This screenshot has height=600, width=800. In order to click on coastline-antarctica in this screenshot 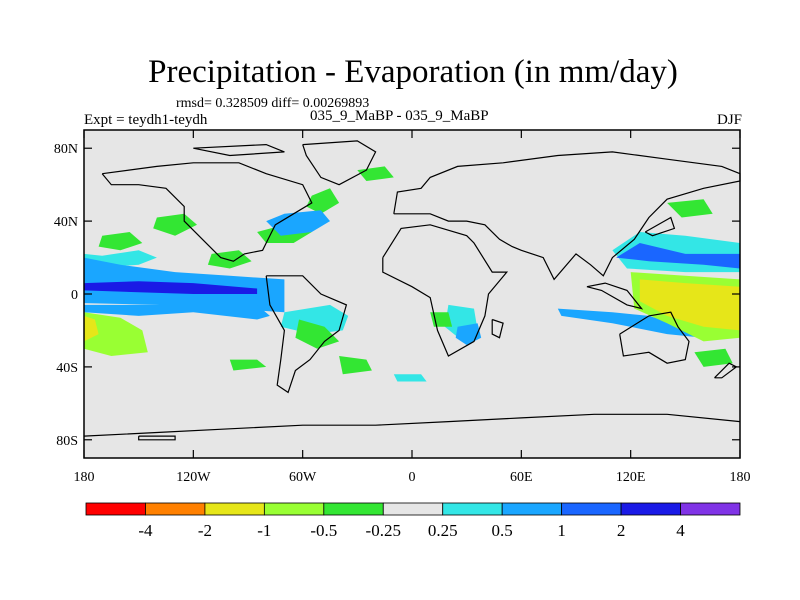, I will do `click(412, 425)`.